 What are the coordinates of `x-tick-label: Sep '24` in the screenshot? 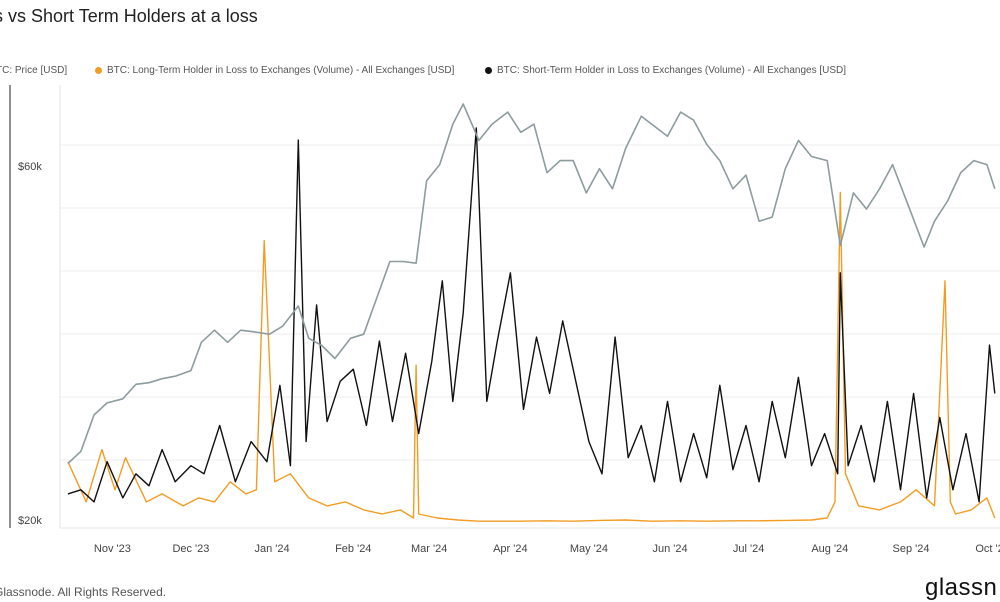 It's located at (910, 549).